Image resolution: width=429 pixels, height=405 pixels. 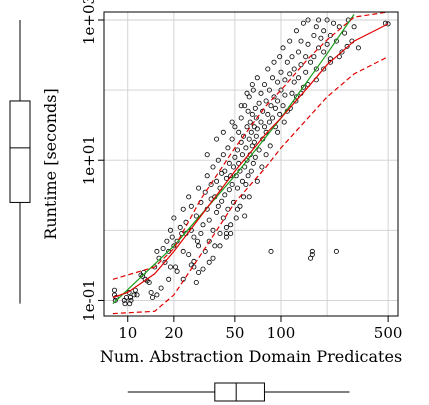 What do you see at coordinates (89, 300) in the screenshot?
I see `y-tick-label: 1e-01` at bounding box center [89, 300].